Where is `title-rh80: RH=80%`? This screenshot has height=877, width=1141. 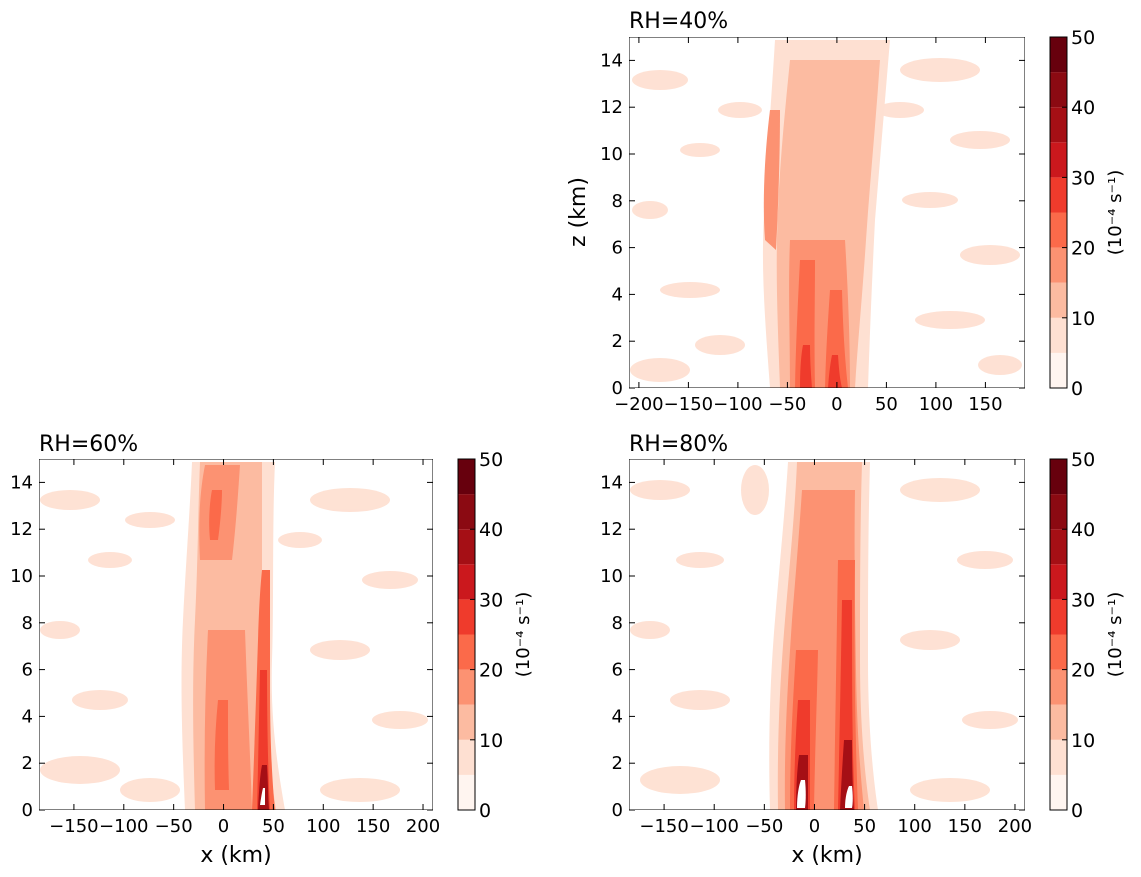 title-rh80: RH=80% is located at coordinates (678, 444).